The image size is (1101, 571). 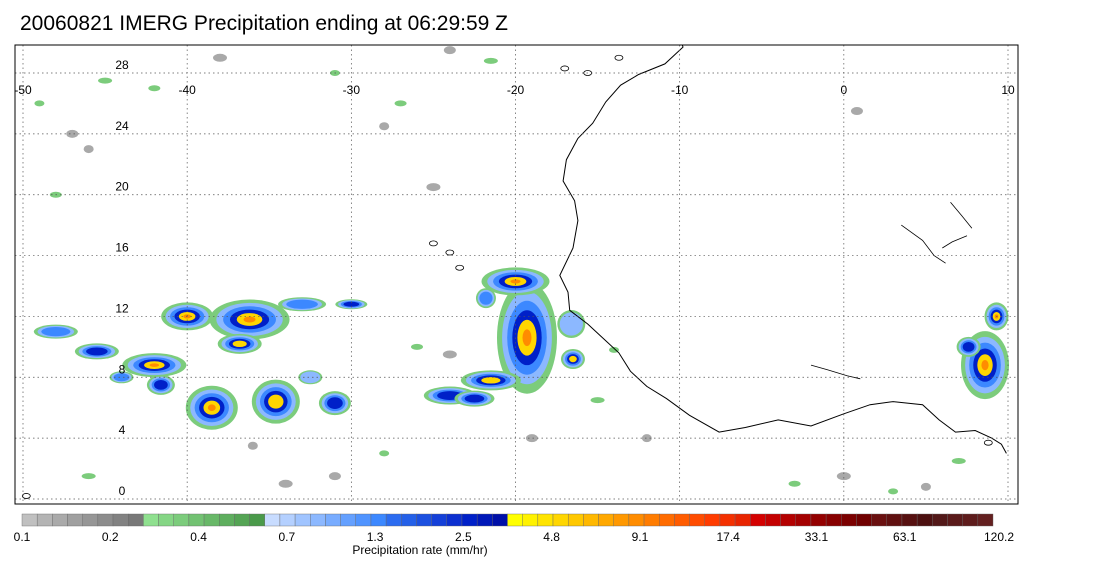 I want to click on longitude-label: 10, so click(x=1008, y=90).